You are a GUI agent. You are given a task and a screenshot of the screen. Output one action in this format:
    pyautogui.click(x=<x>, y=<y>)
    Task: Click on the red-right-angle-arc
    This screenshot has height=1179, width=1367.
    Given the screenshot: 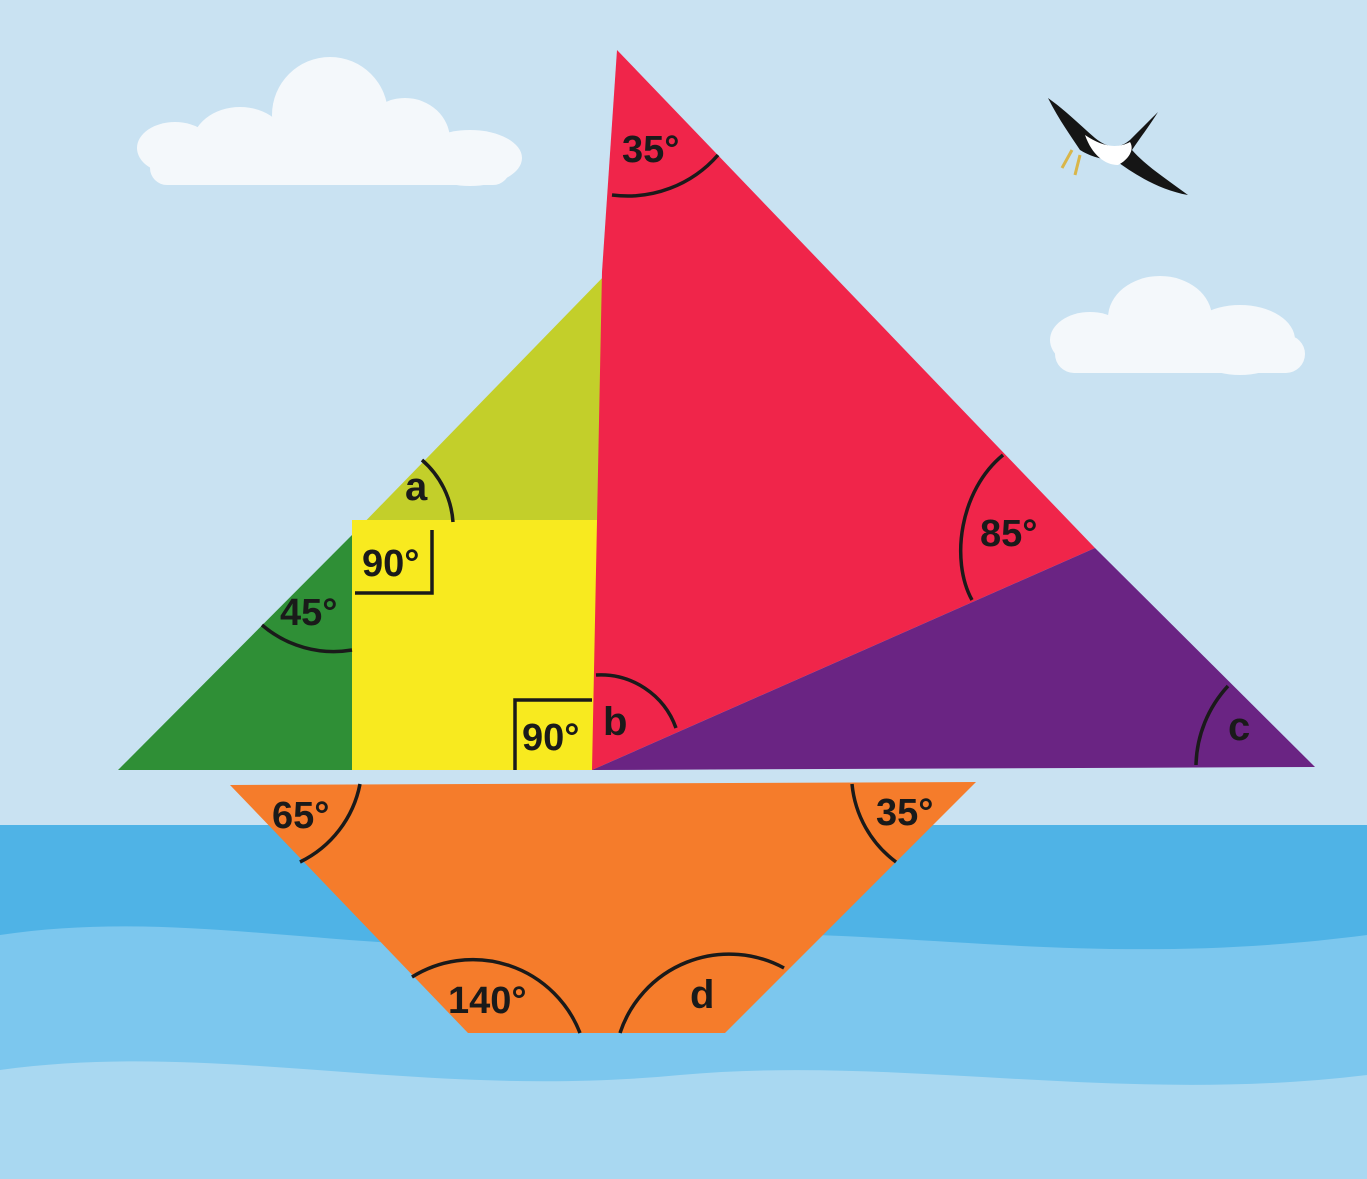 What is the action you would take?
    pyautogui.click(x=981, y=527)
    